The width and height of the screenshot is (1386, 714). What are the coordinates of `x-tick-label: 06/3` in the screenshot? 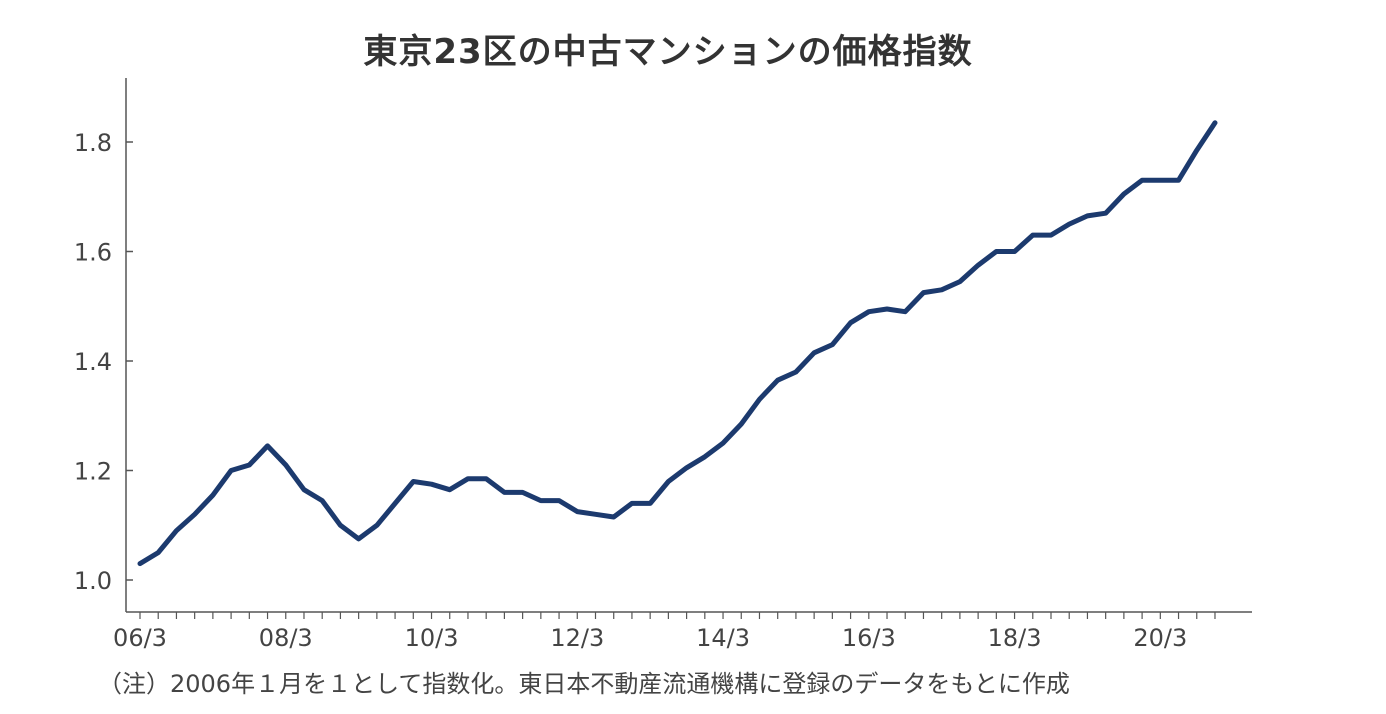 It's located at (140, 638).